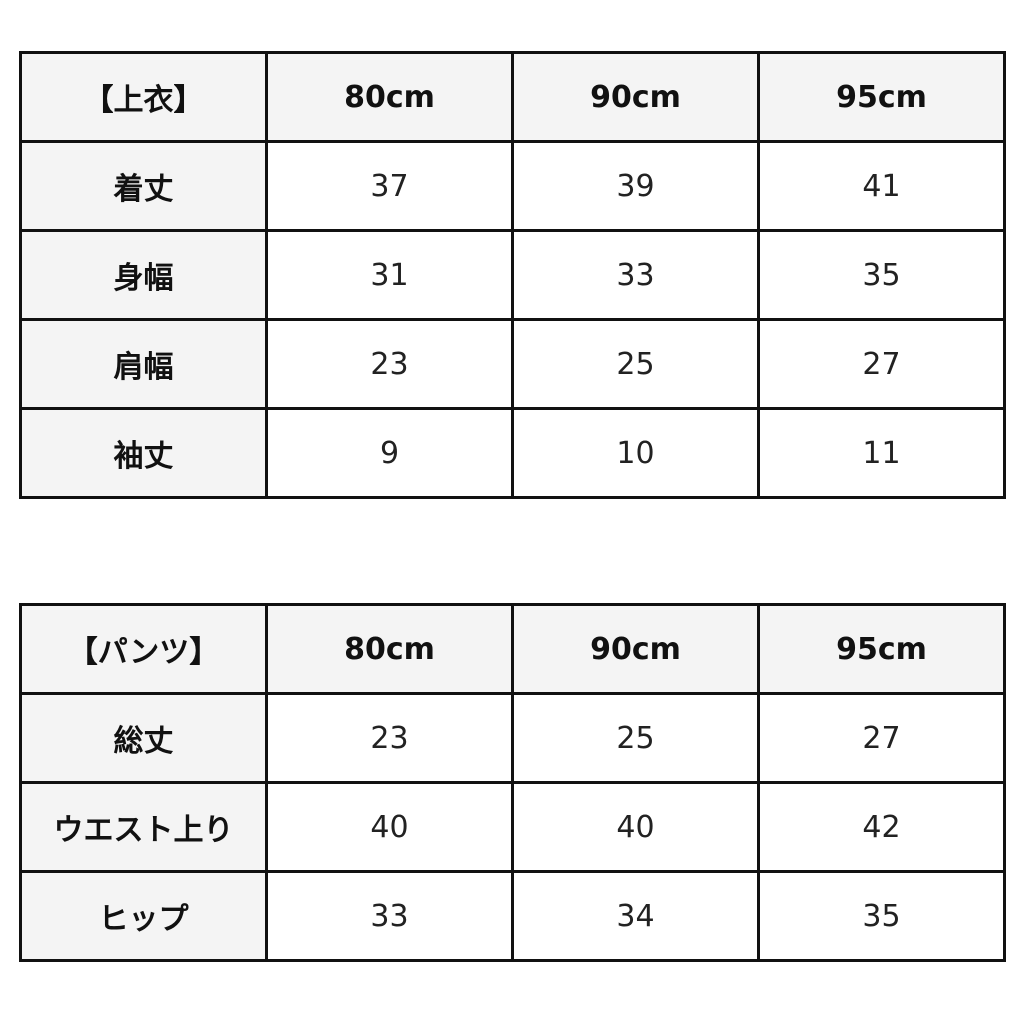 This screenshot has width=1024, height=1024. Describe the element at coordinates (143, 453) in the screenshot. I see `row-label: 袖丈` at that location.